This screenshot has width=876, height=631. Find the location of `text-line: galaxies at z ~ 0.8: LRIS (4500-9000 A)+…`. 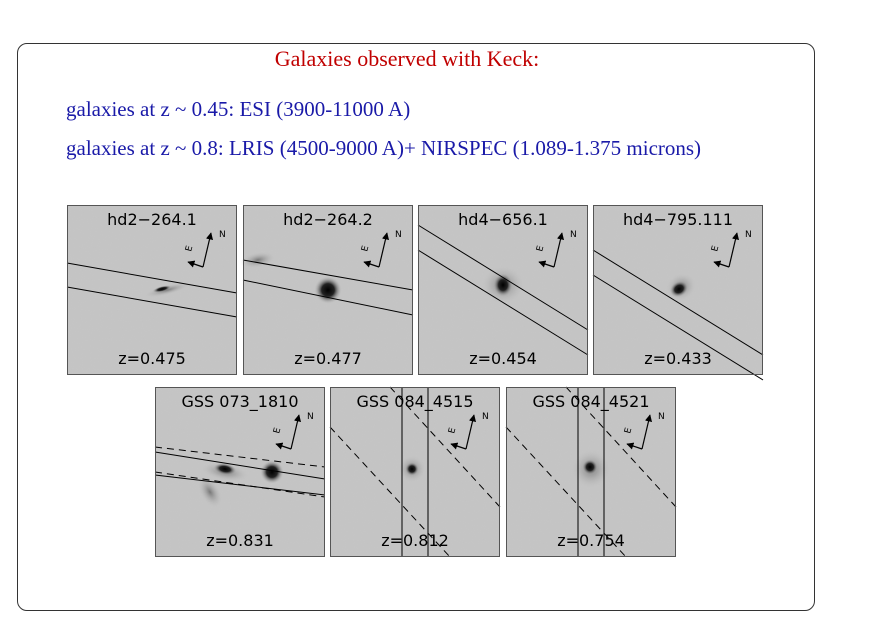

text-line: galaxies at z ~ 0.8: LRIS (4500-9000 A)+… is located at coordinates (384, 148).